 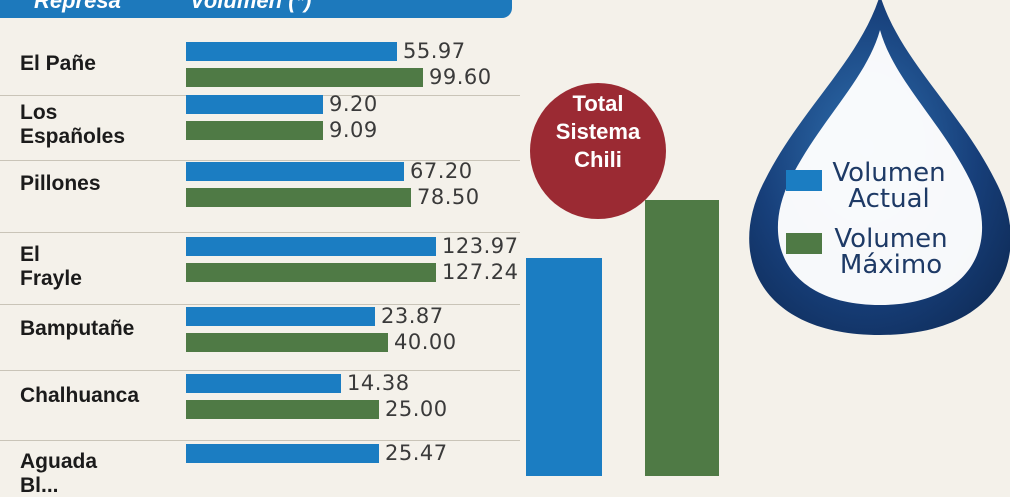 What do you see at coordinates (682, 338) in the screenshot?
I see `total-maximo-bar` at bounding box center [682, 338].